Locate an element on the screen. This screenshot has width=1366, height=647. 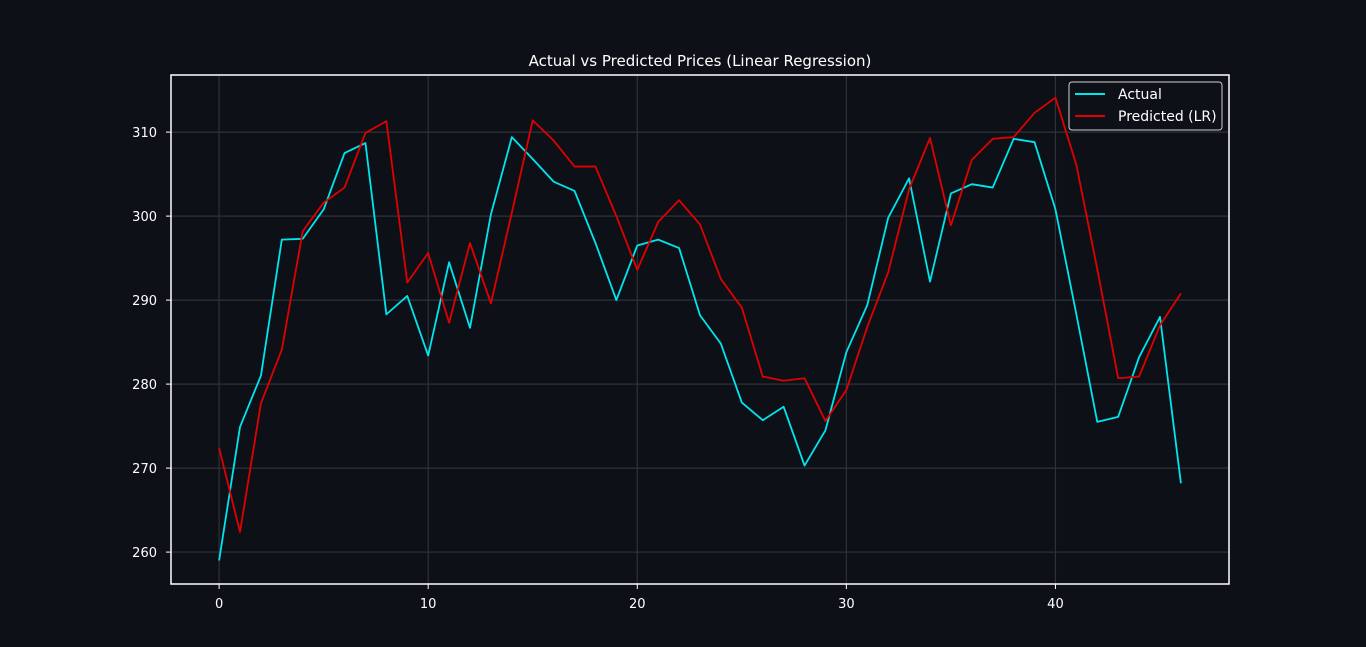
x-tick-label: 0 is located at coordinates (219, 604).